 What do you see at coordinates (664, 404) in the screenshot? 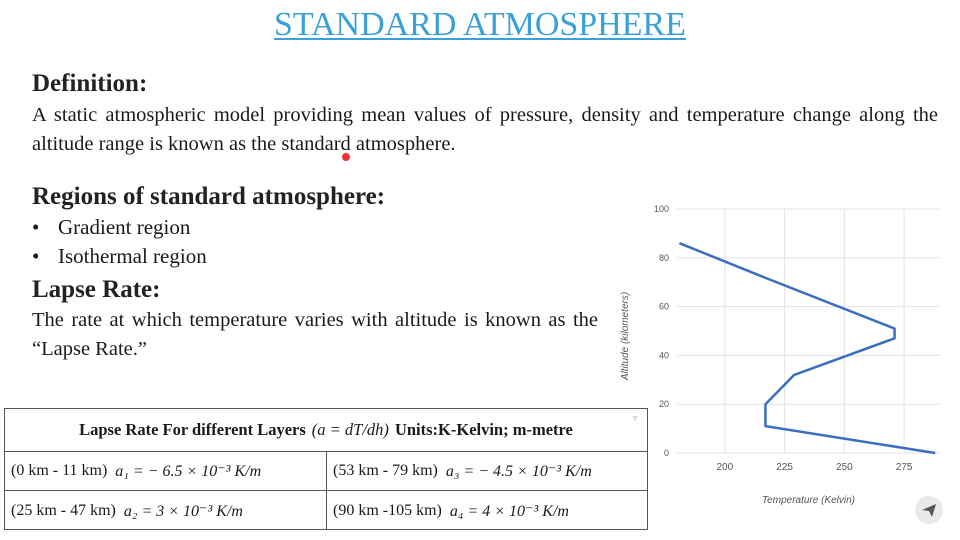
I see `y-tick-label: 20` at bounding box center [664, 404].